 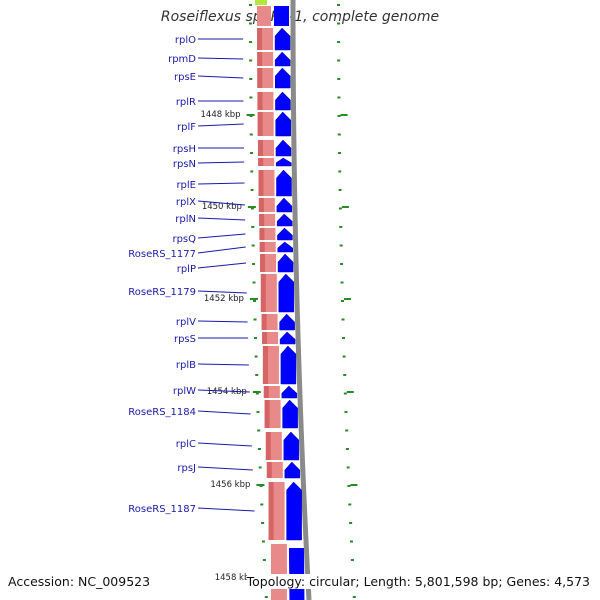 What do you see at coordinates (186, 444) in the screenshot?
I see `gene-label: rplC` at bounding box center [186, 444].